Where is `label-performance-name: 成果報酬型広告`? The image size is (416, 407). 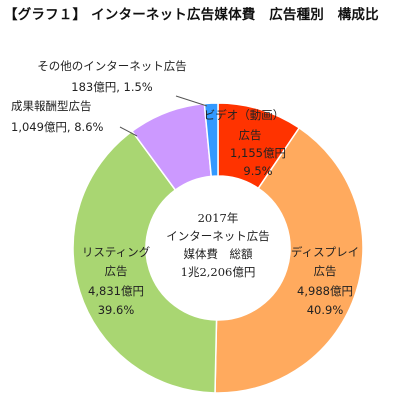 label-performance-name: 成果報酬型広告 is located at coordinates (51, 106).